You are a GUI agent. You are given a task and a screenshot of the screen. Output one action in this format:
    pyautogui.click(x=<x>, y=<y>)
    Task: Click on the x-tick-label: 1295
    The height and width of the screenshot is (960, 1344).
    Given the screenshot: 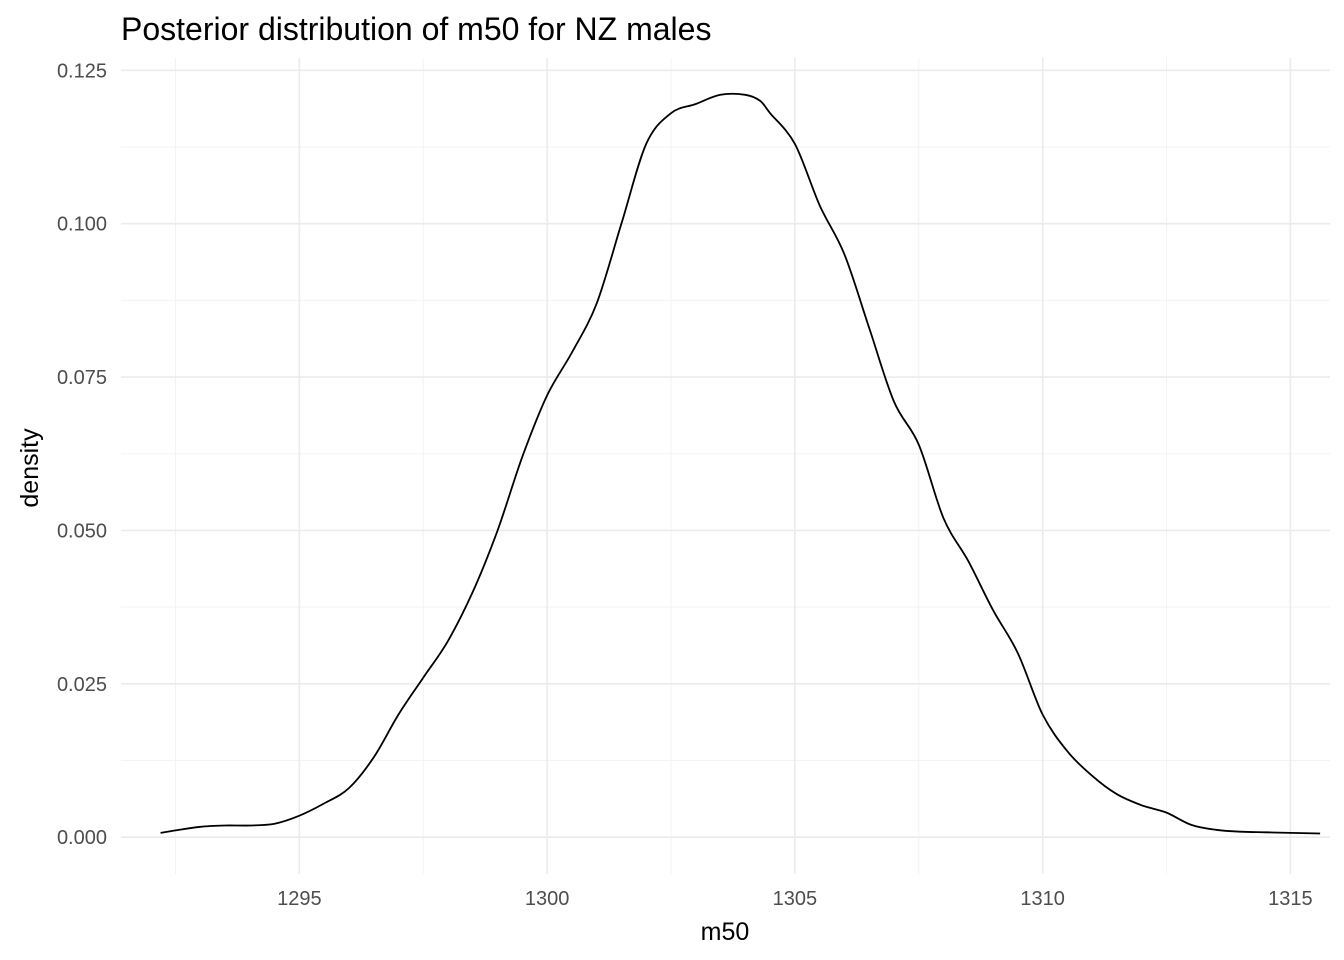 What is the action you would take?
    pyautogui.click(x=299, y=899)
    